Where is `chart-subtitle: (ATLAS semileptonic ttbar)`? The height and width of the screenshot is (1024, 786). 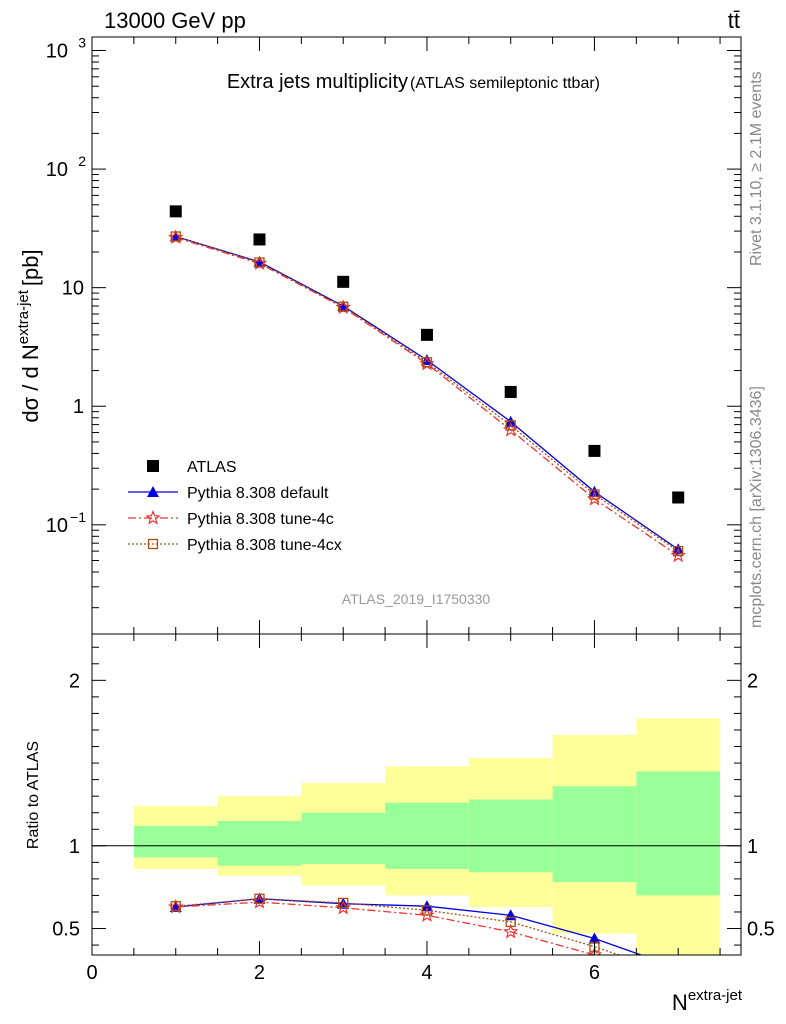 chart-subtitle: (ATLAS semileptonic ttbar) is located at coordinates (505, 83).